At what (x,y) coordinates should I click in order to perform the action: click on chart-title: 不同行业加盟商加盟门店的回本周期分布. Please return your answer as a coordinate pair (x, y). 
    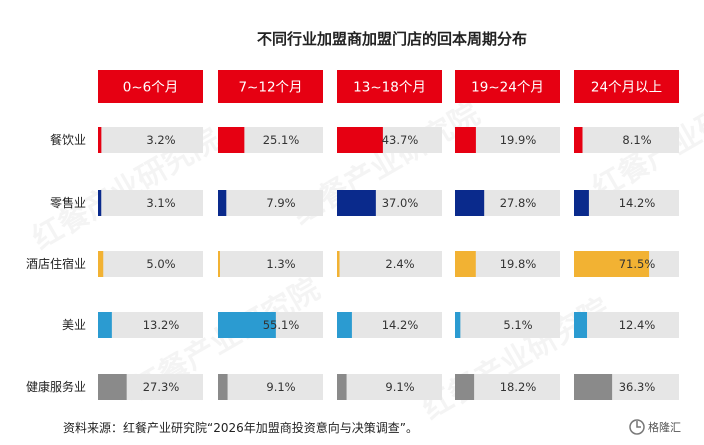
    Looking at the image, I should click on (392, 39).